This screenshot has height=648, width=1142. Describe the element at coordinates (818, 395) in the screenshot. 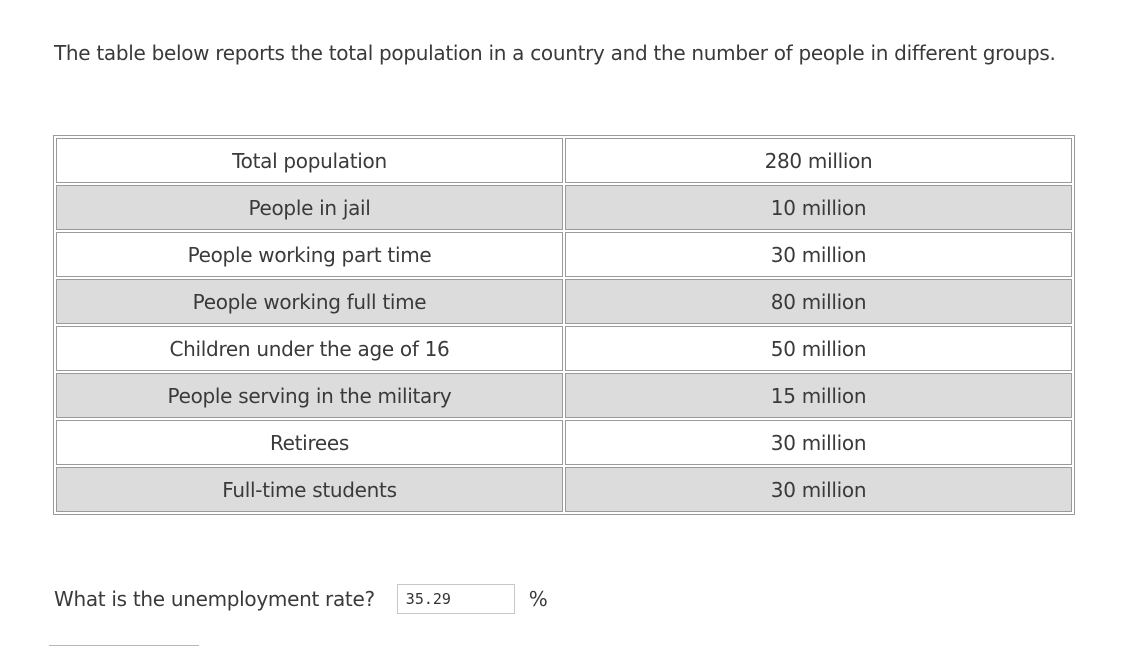

I see `row-value: 15 million` at that location.